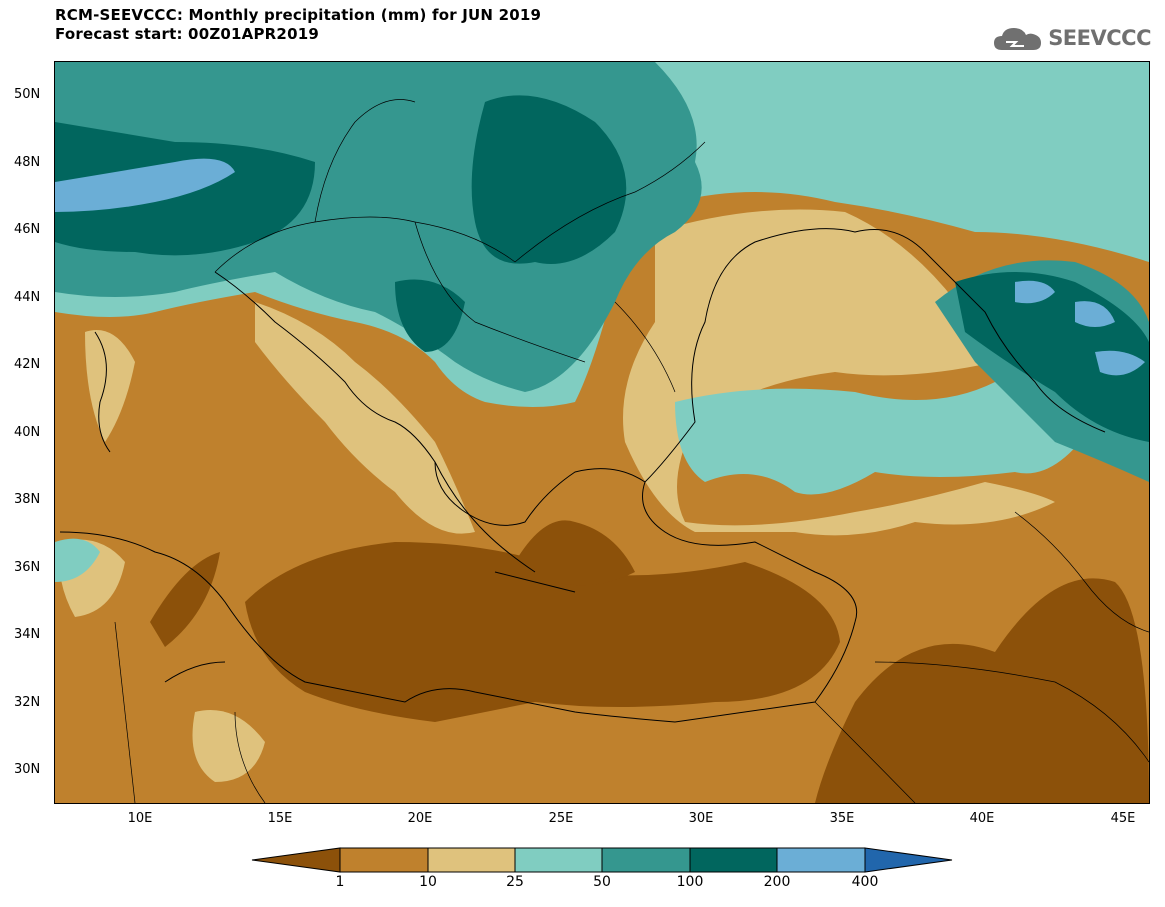  What do you see at coordinates (1123, 818) in the screenshot?
I see `lon-label: 45E` at bounding box center [1123, 818].